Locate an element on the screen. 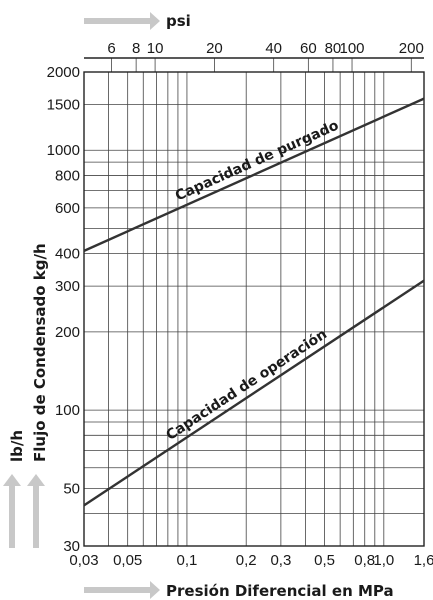 This screenshot has height=600, width=433. y-tick-label: 1000 is located at coordinates (63, 150).